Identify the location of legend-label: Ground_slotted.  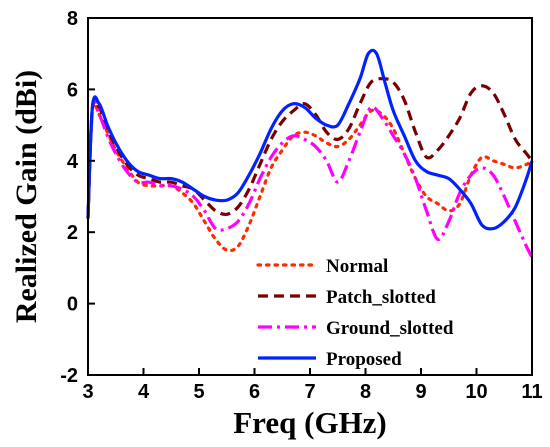
(390, 328).